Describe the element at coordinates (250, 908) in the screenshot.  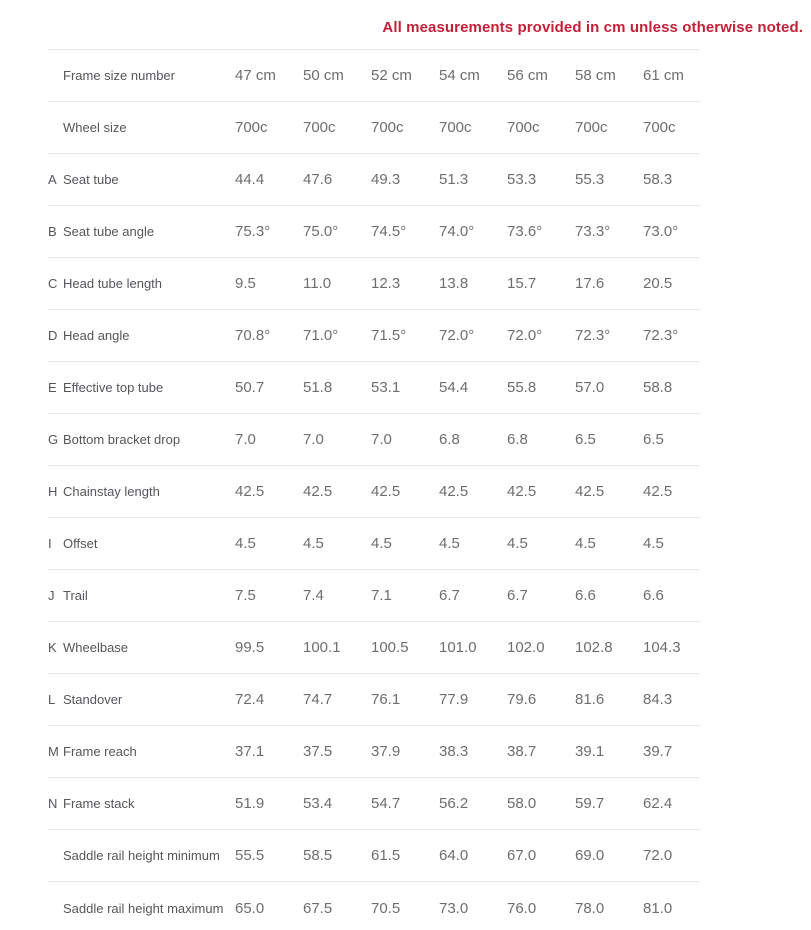
I see `cell-value: 65.0` at that location.